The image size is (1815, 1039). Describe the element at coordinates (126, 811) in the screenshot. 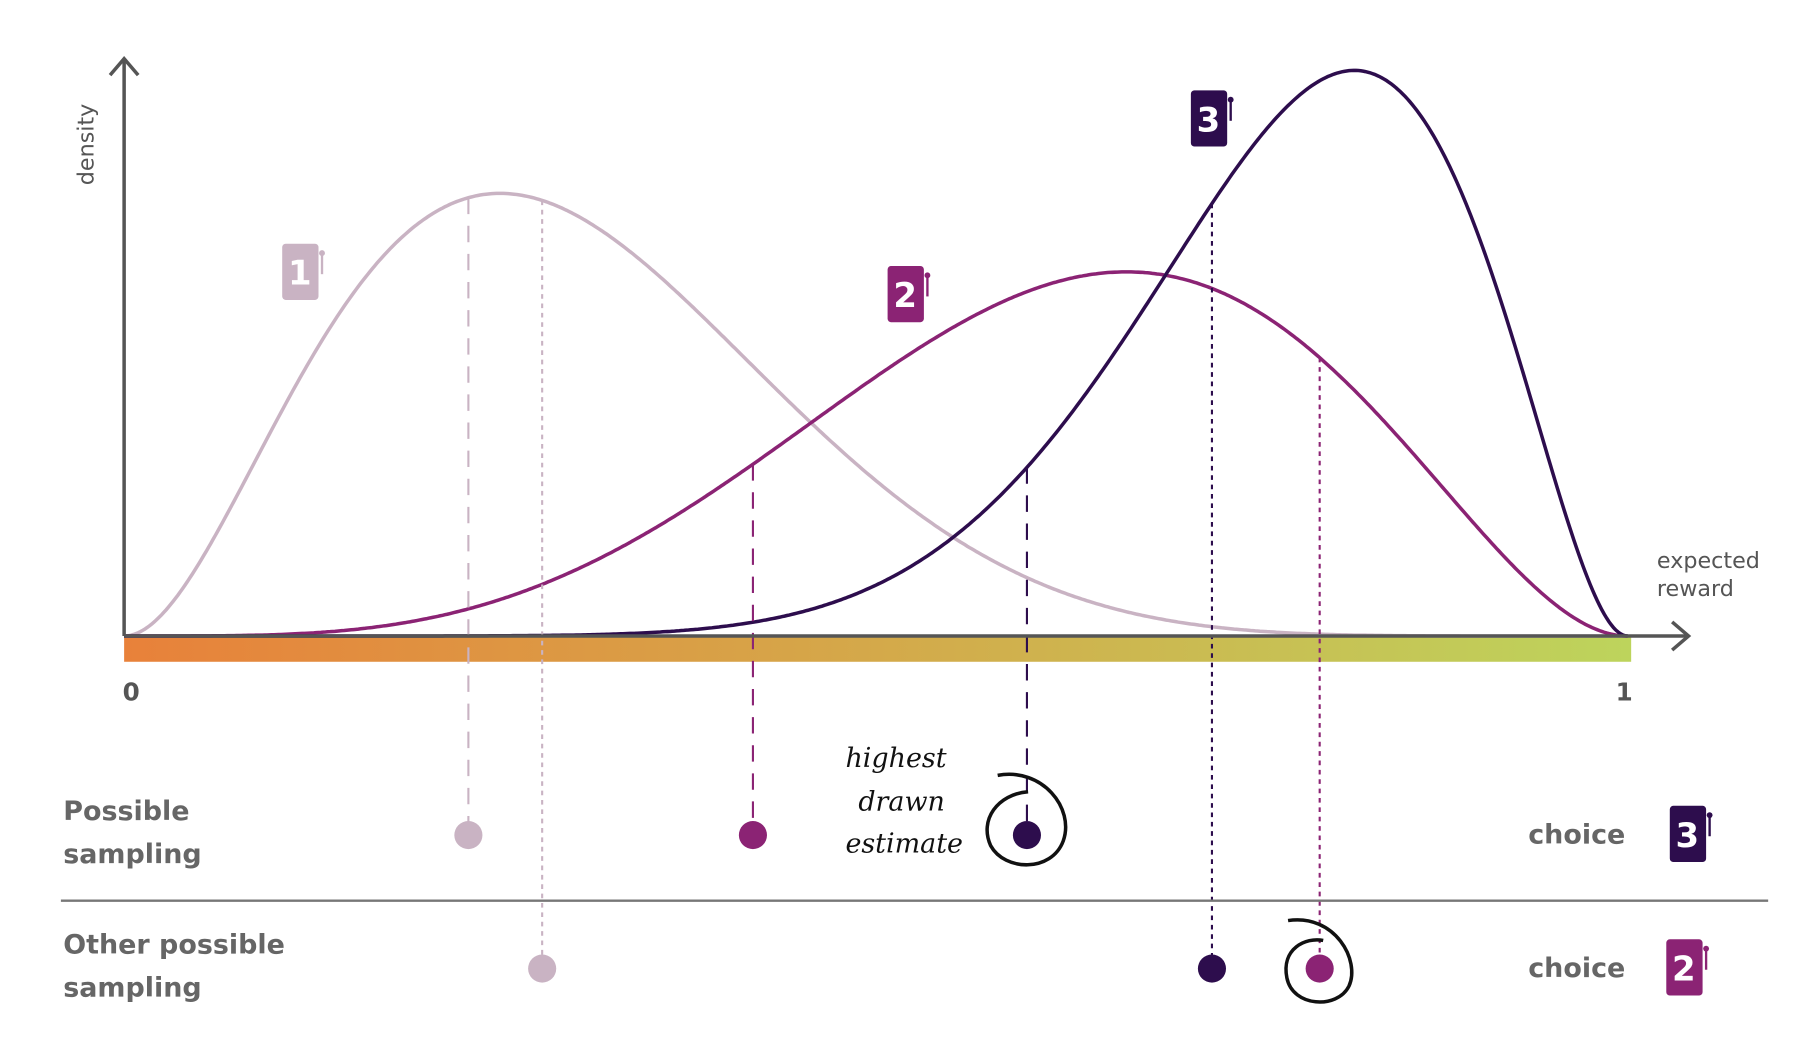

I see `row-label: Possible` at that location.